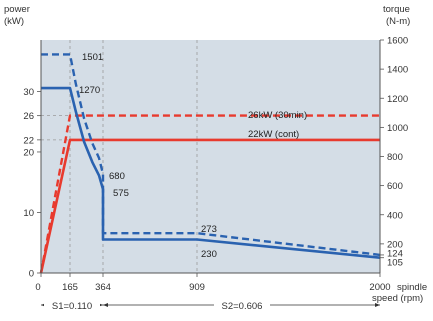 Image resolution: width=433 pixels, height=321 pixels. What do you see at coordinates (28, 152) in the screenshot?
I see `left-tick-label-20: 20` at bounding box center [28, 152].